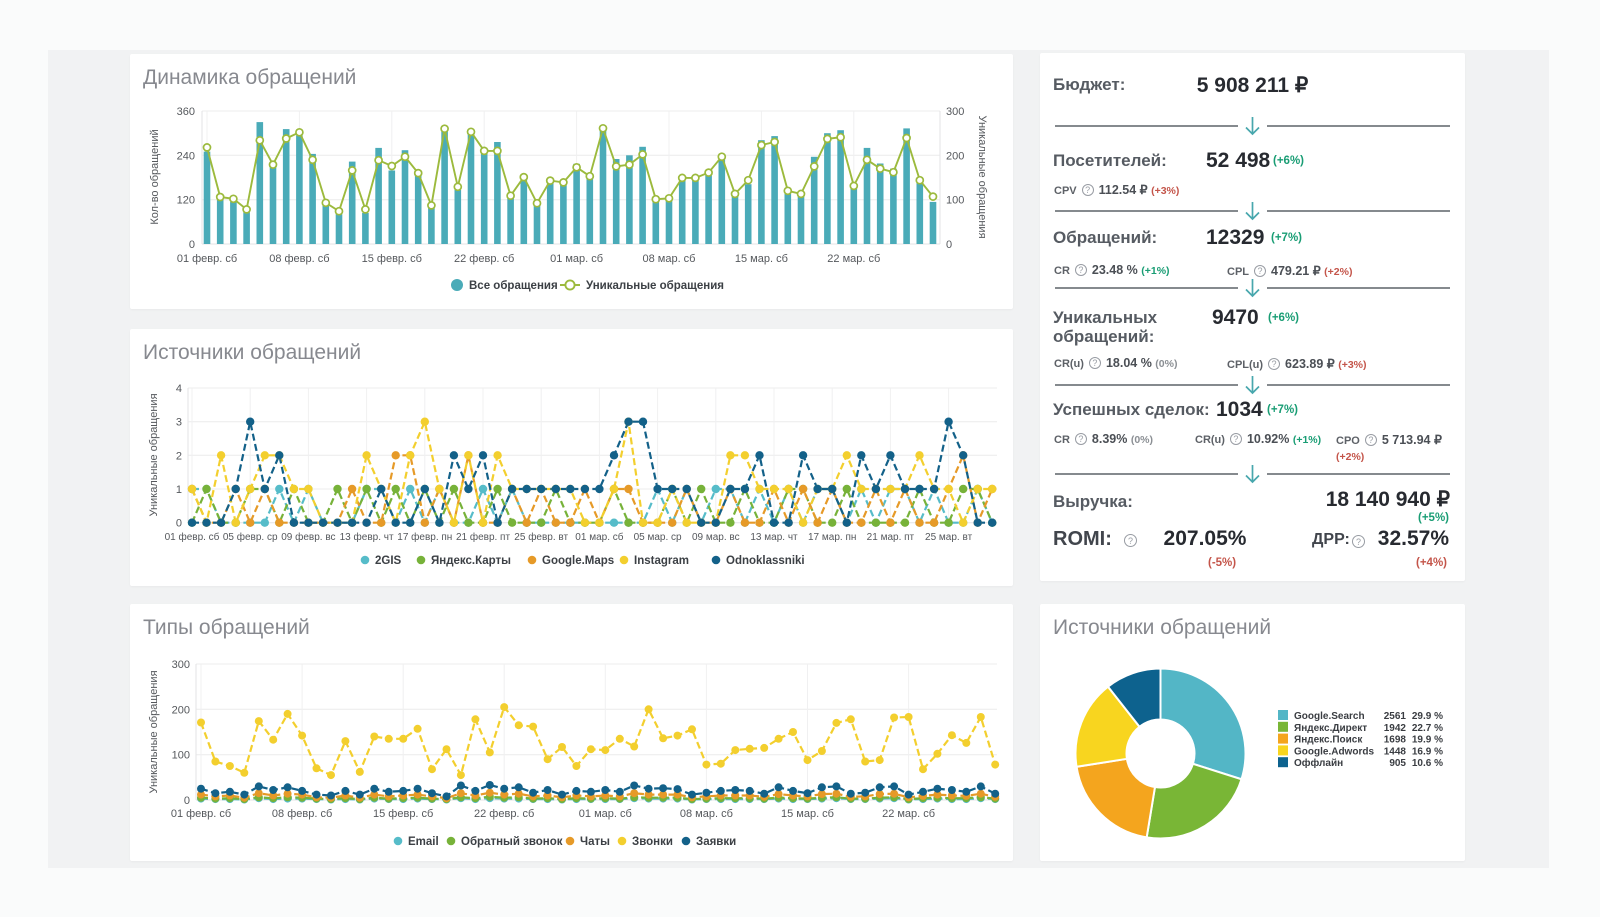 Image resolution: width=1600 pixels, height=917 pixels. Describe the element at coordinates (1395, 728) in the screenshot. I see `svg-text: 1942` at that location.